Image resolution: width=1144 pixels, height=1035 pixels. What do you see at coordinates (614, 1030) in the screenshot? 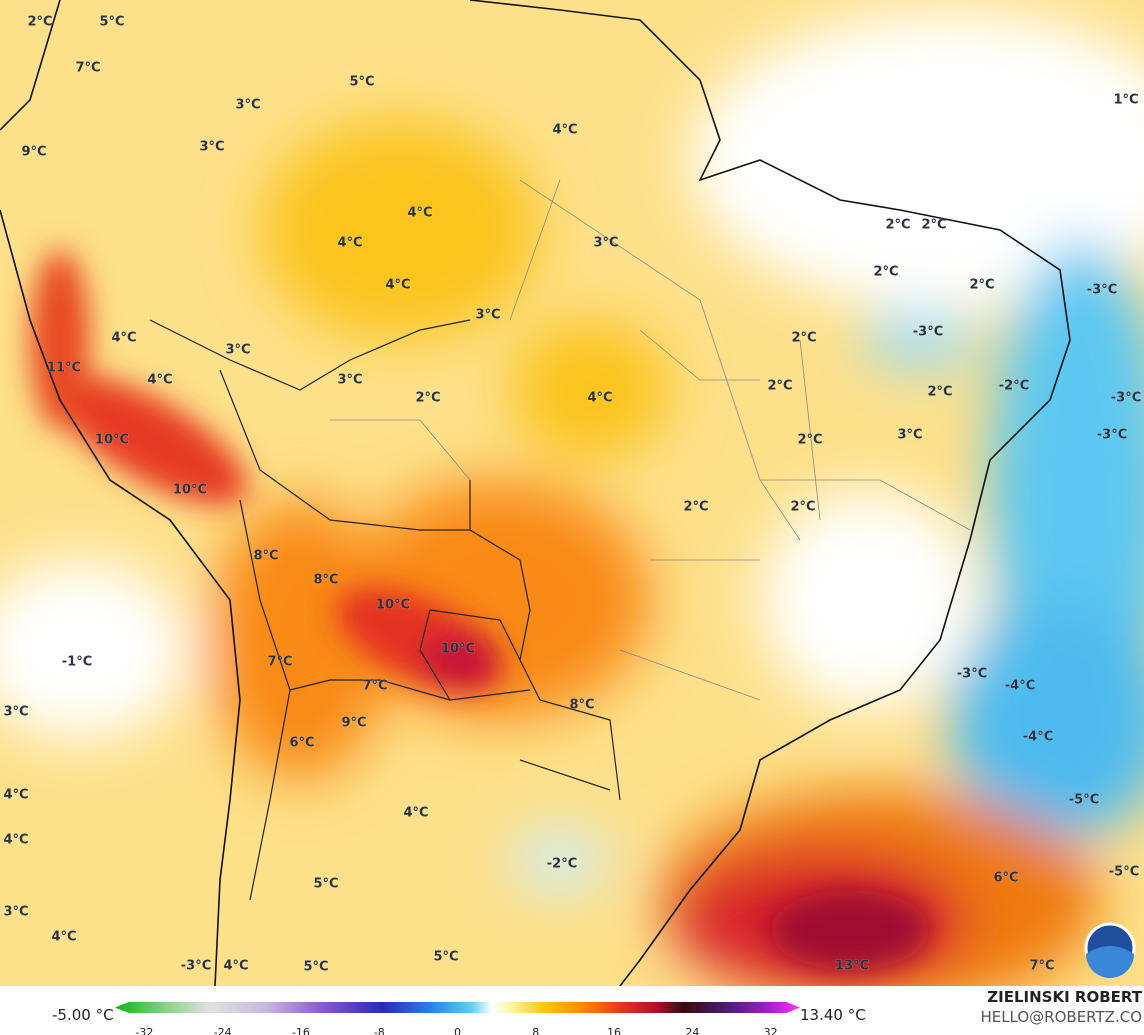
I see `colorbar-tick: 16` at bounding box center [614, 1030].